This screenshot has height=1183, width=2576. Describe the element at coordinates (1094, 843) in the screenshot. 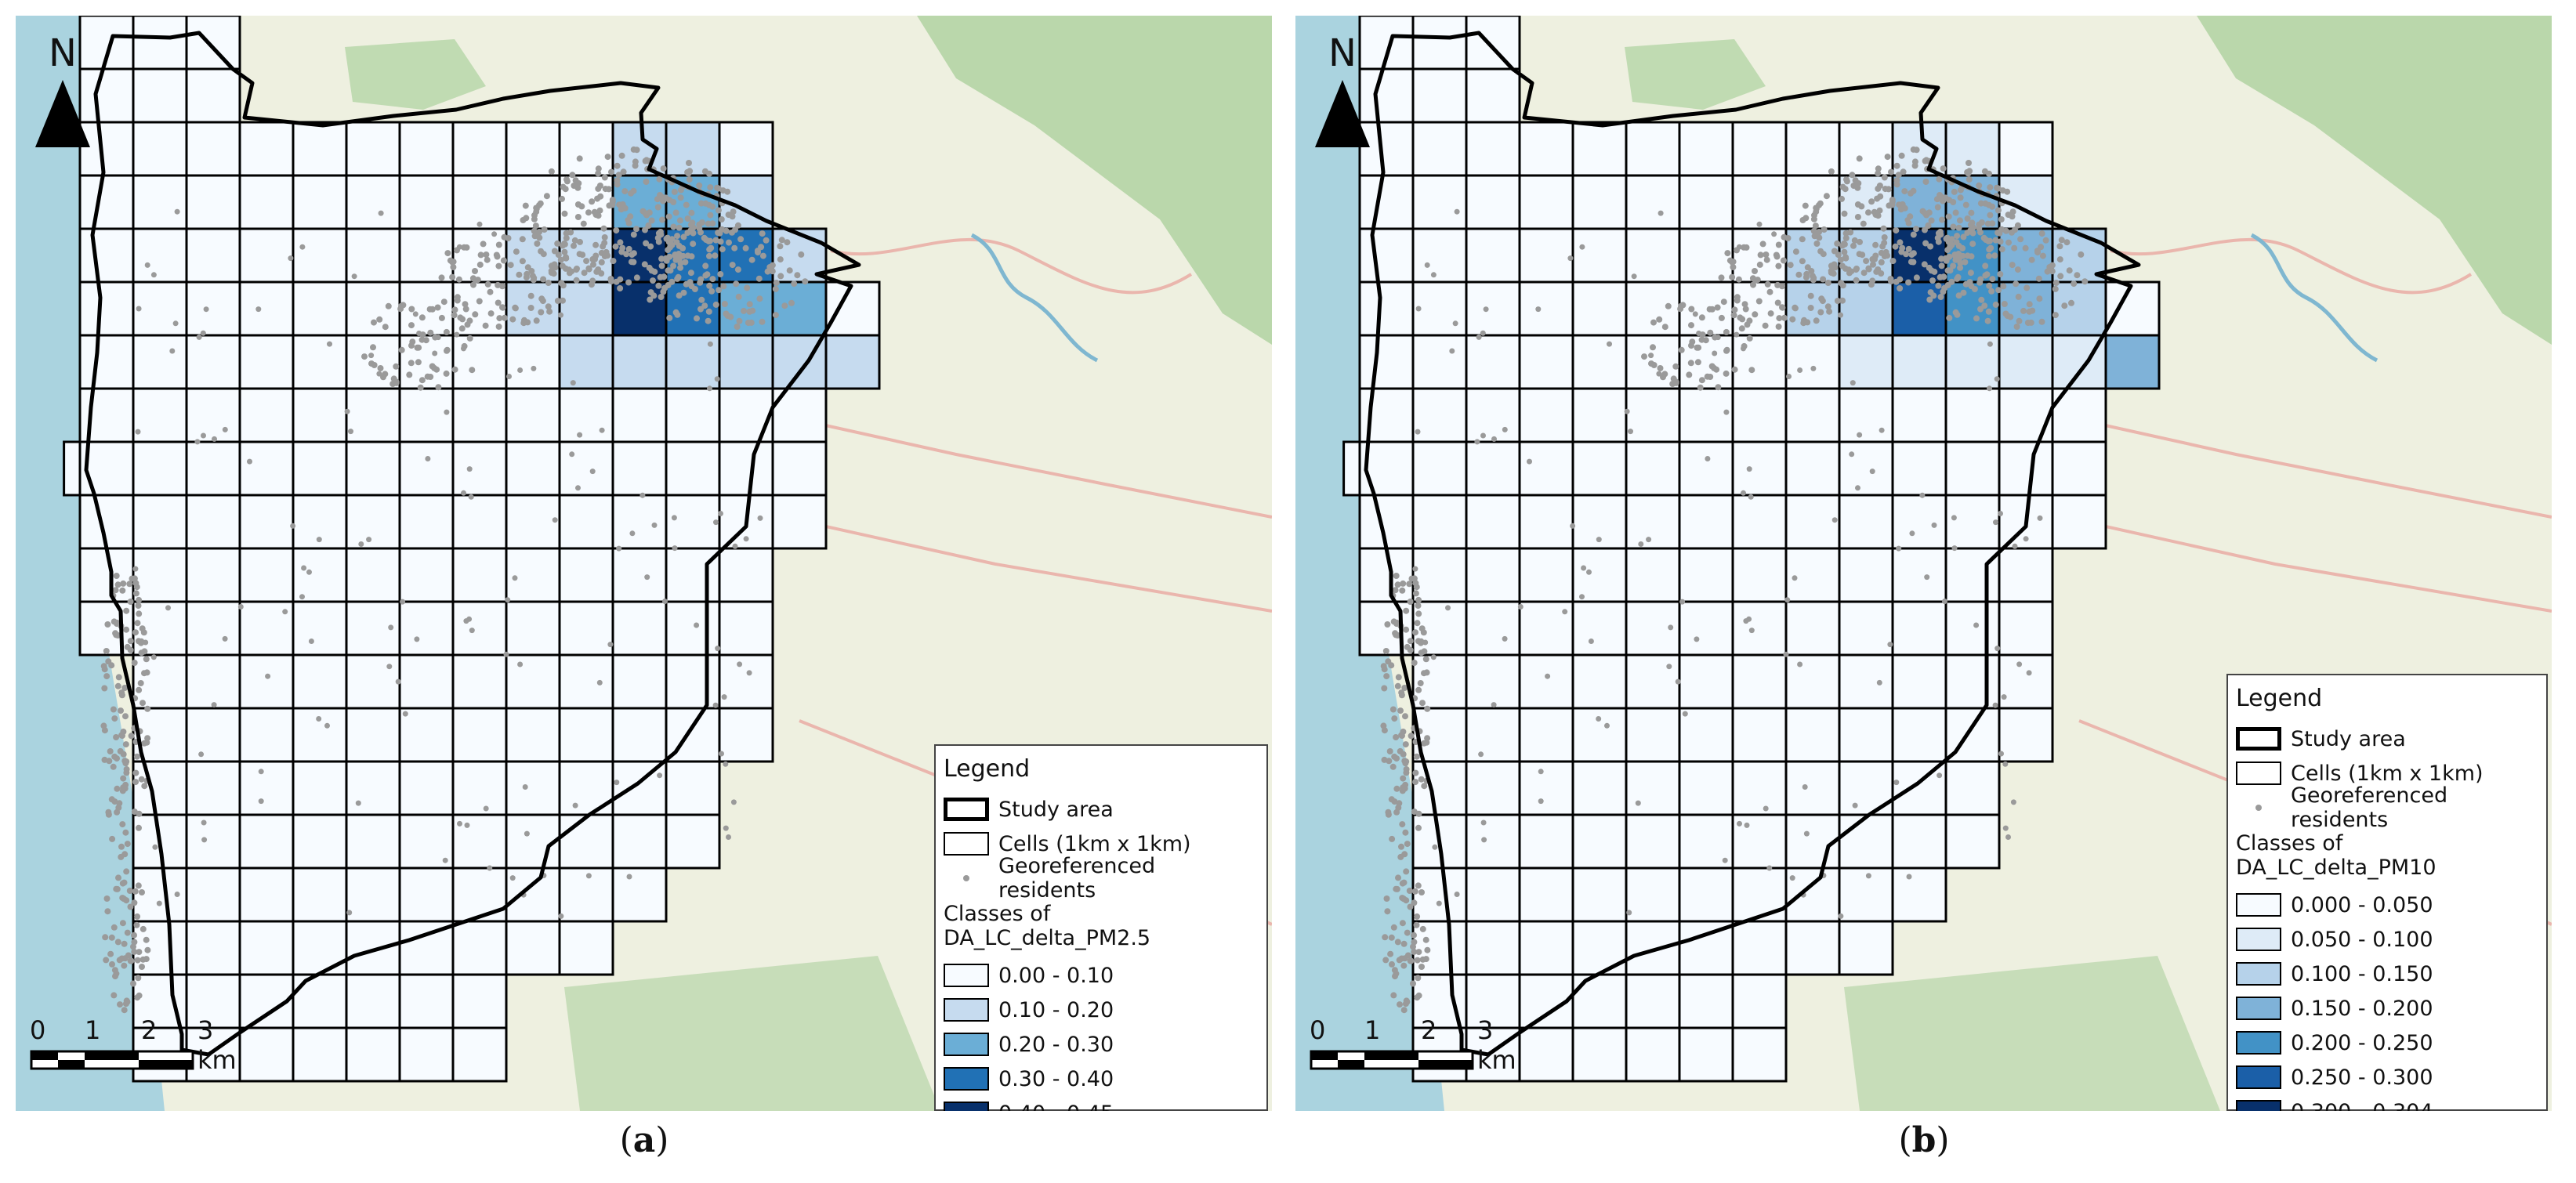

I see `legend-label: Cells (1km x 1km)` at that location.